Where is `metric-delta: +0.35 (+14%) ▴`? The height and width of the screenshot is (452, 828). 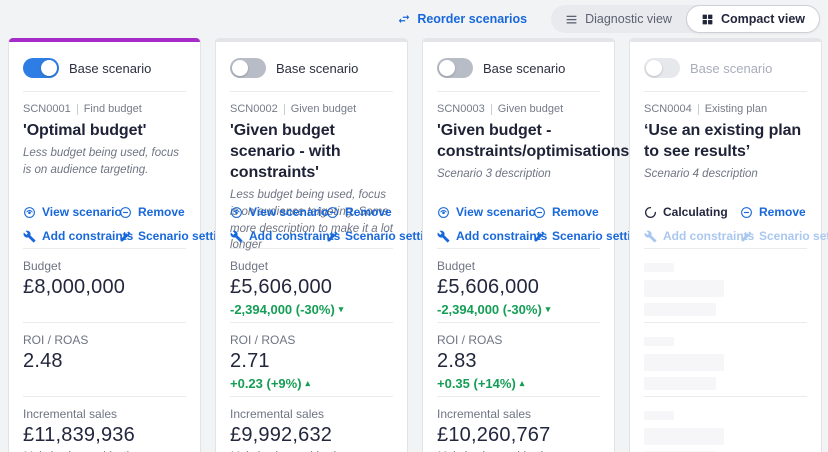
metric-delta: +0.35 (+14%) ▴ is located at coordinates (518, 383).